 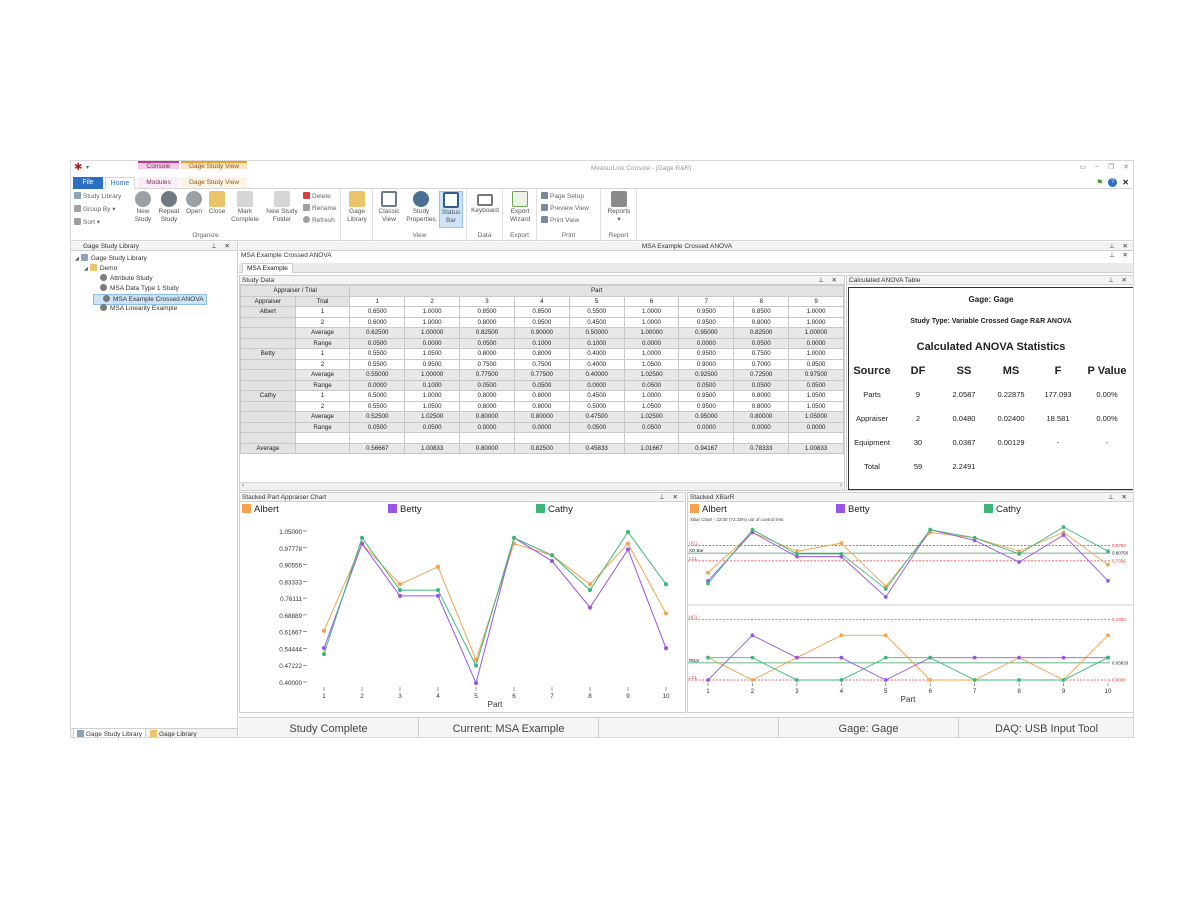 What do you see at coordinates (596, 406) in the screenshot?
I see `grid-value-cell: 0.5000` at bounding box center [596, 406].